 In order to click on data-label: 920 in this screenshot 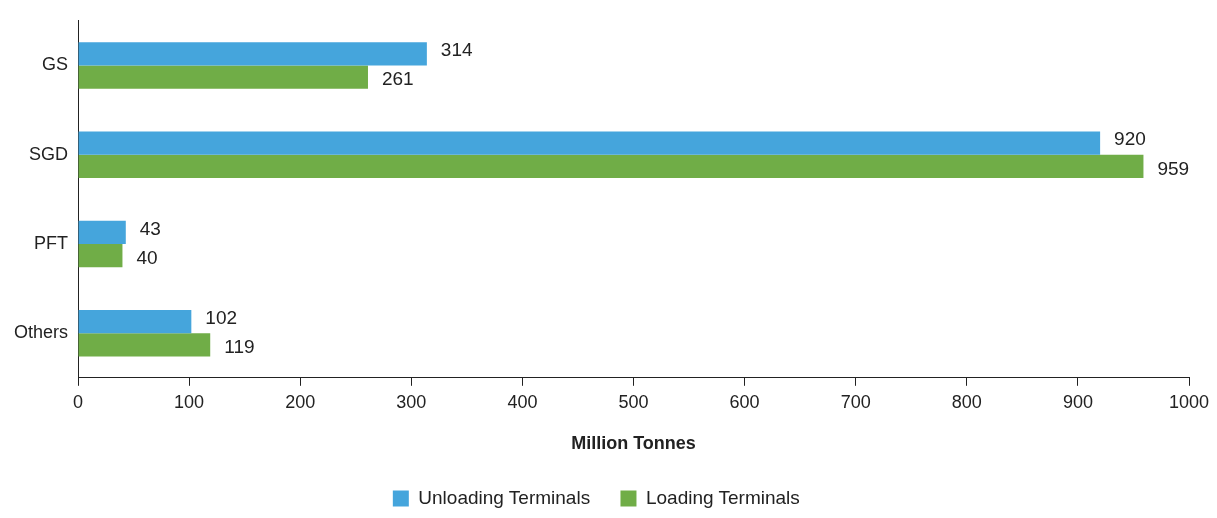, I will do `click(1130, 139)`.